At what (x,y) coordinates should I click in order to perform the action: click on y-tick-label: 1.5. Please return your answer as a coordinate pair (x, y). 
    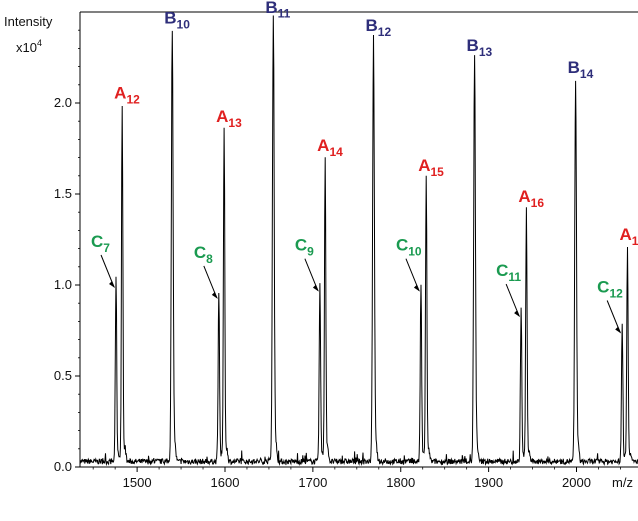
    Looking at the image, I should click on (63, 193).